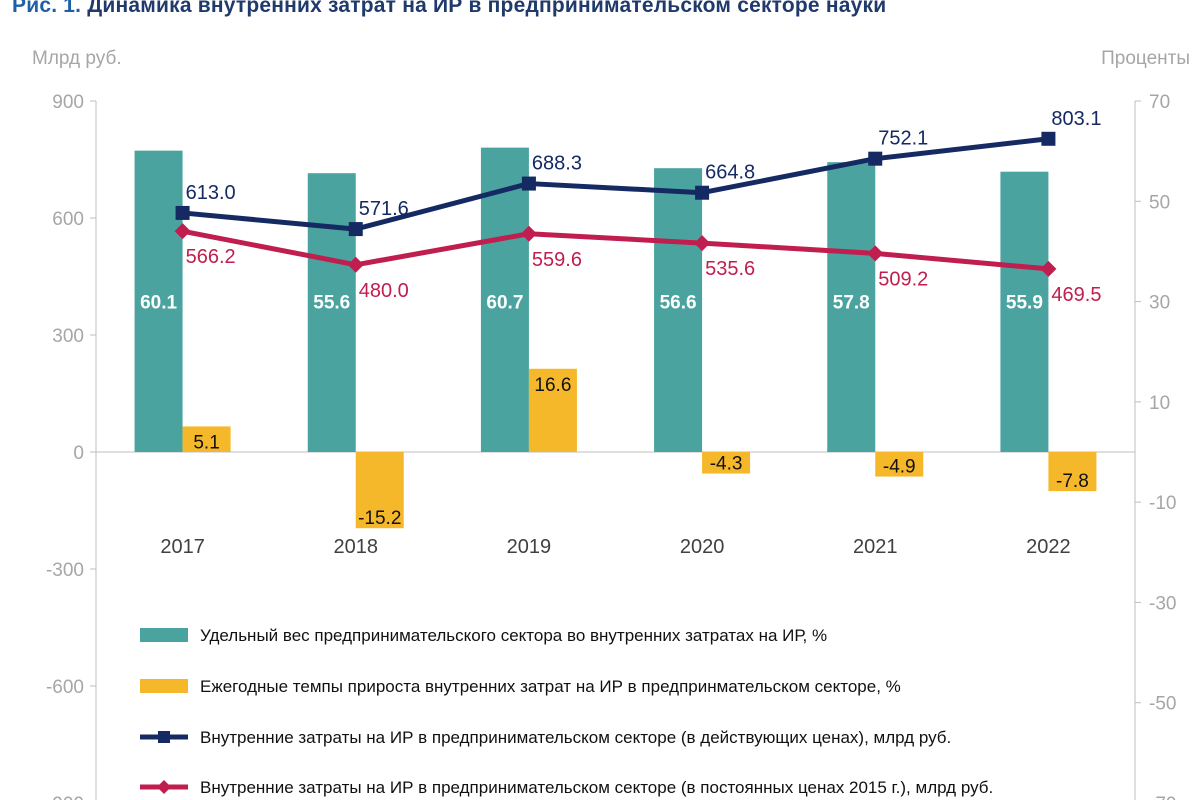  I want to click on share-bar-label: 60.1, so click(158, 303).